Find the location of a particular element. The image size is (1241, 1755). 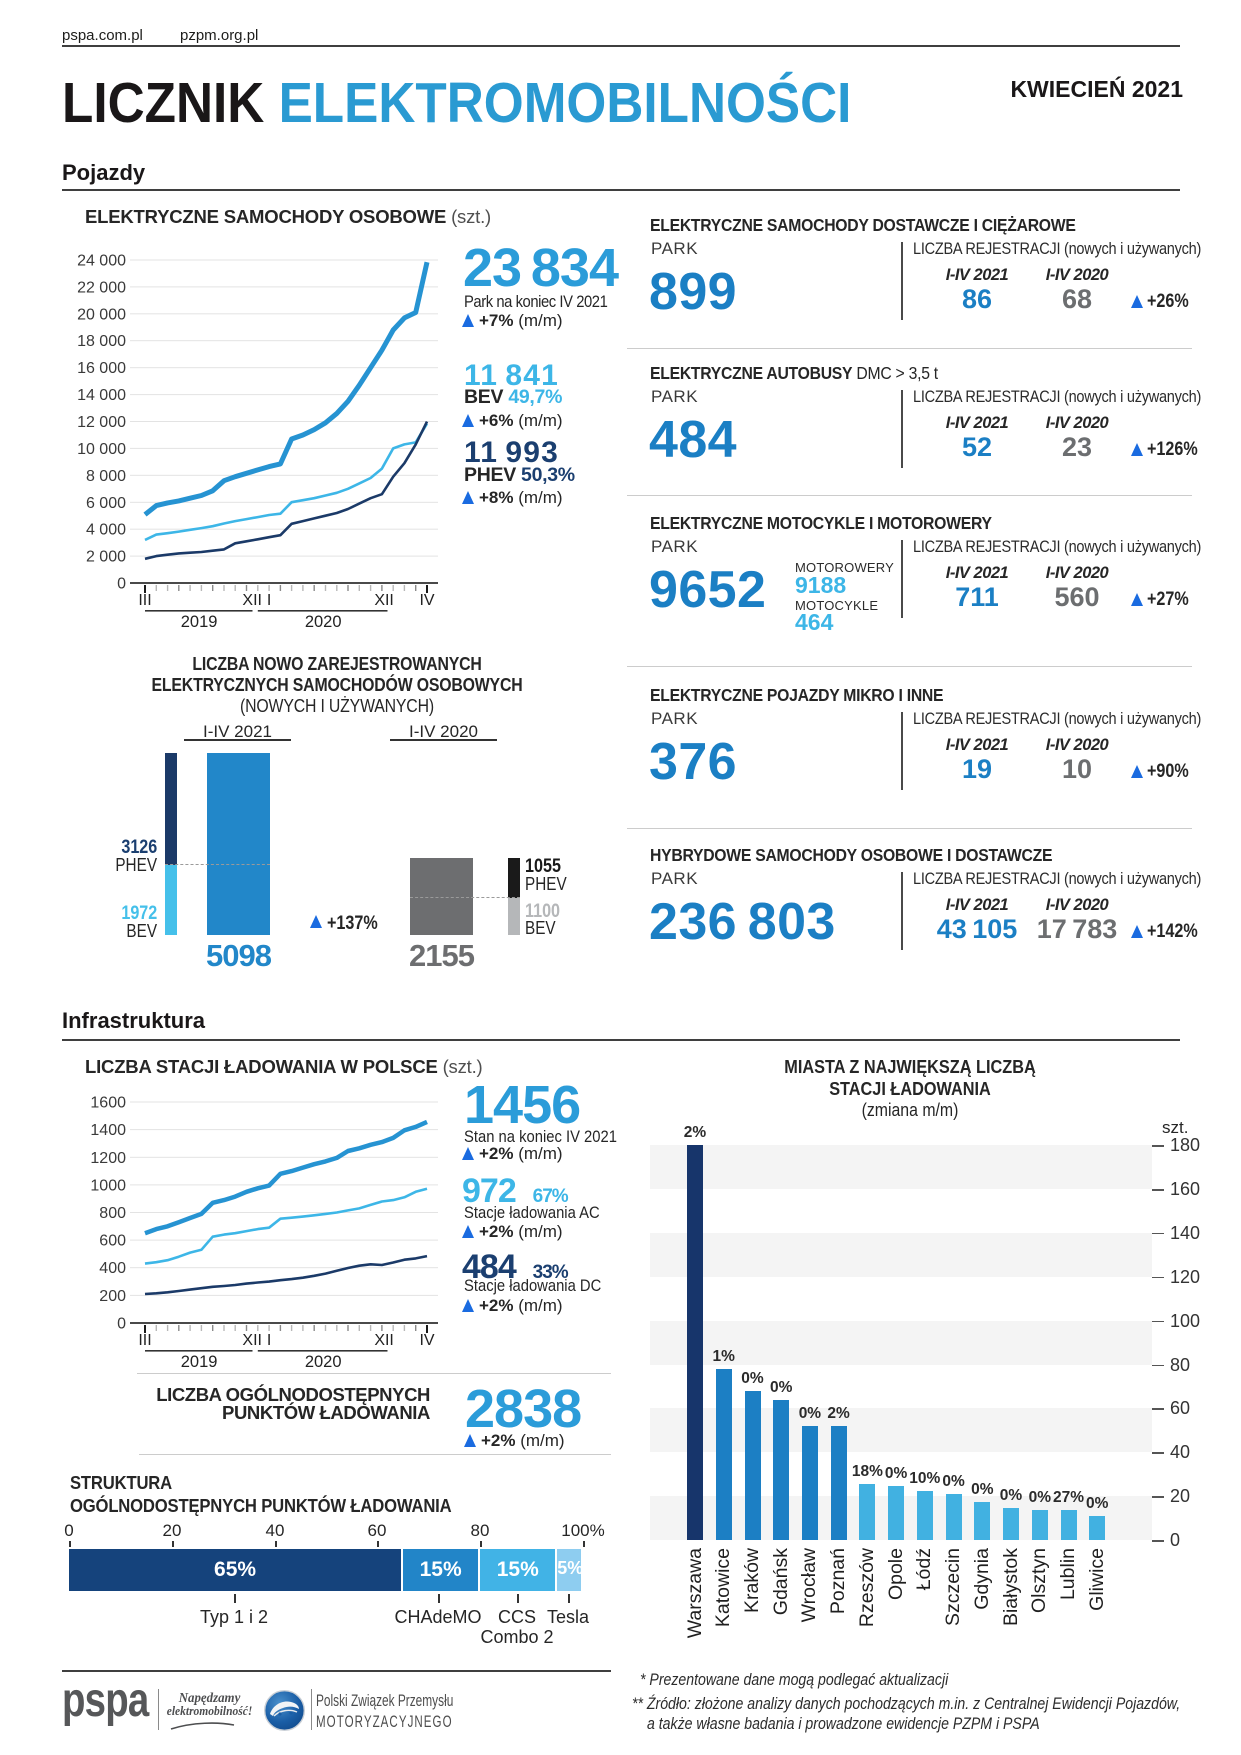

svg-text: 1400 is located at coordinates (108, 1130).